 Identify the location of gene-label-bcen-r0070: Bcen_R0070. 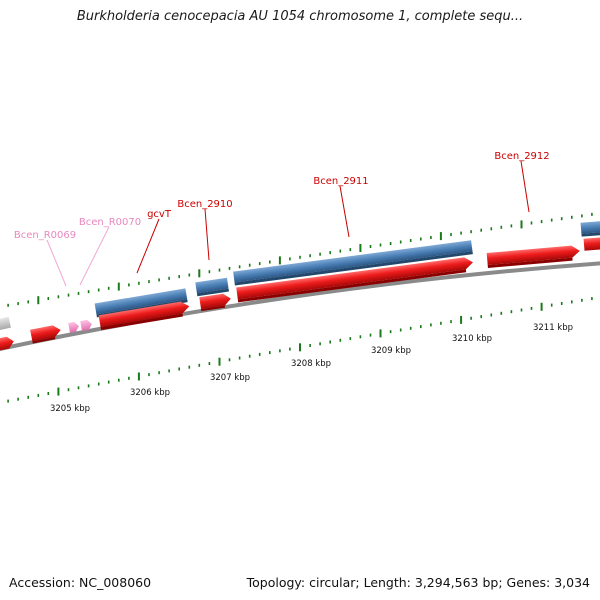
(110, 222).